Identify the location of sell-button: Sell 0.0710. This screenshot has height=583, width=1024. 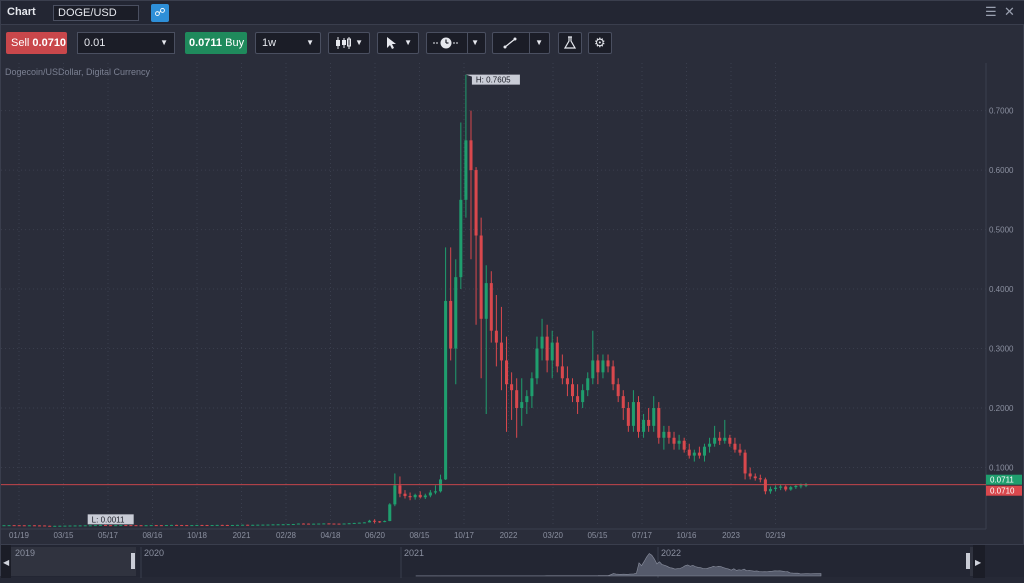
(36, 43).